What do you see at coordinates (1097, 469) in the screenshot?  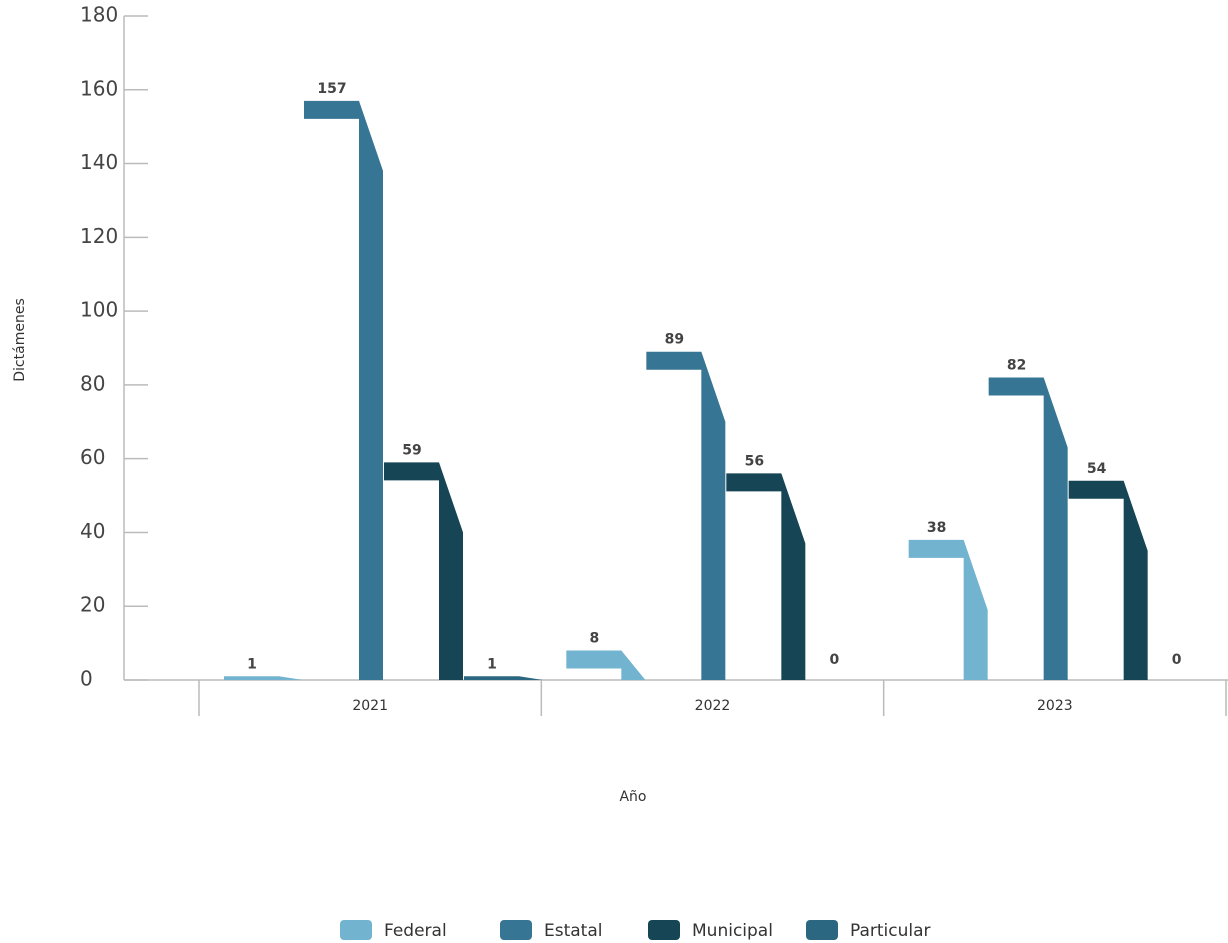 I see `value-label: 54` at bounding box center [1097, 469].